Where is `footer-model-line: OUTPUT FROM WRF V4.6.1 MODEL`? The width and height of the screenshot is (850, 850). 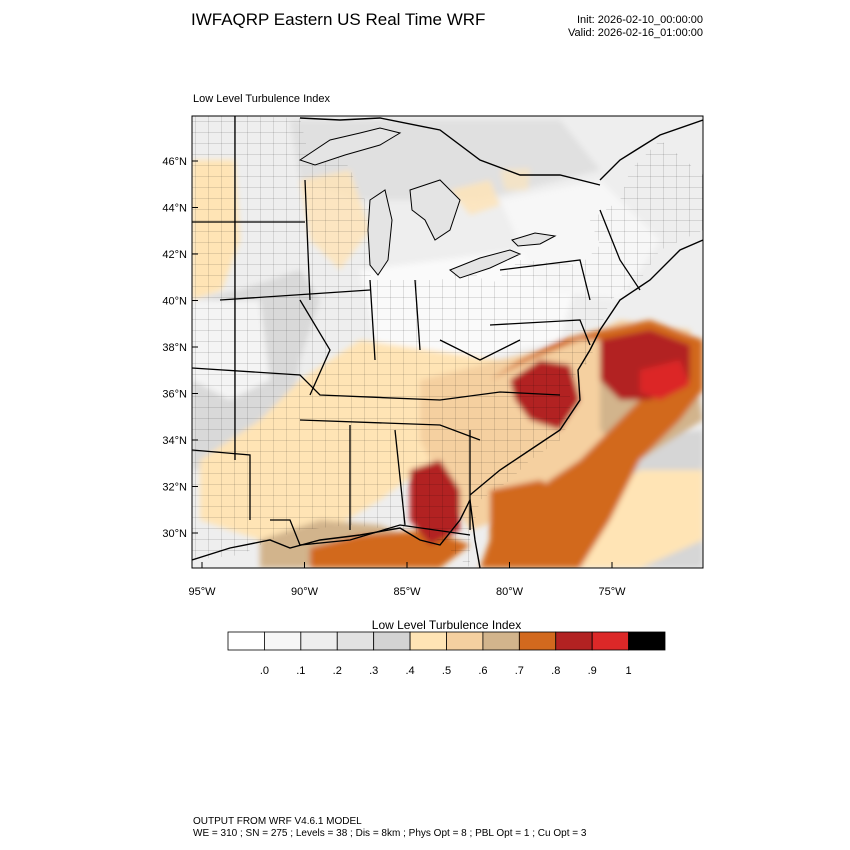
footer-model-line: OUTPUT FROM WRF V4.6.1 MODEL is located at coordinates (277, 821).